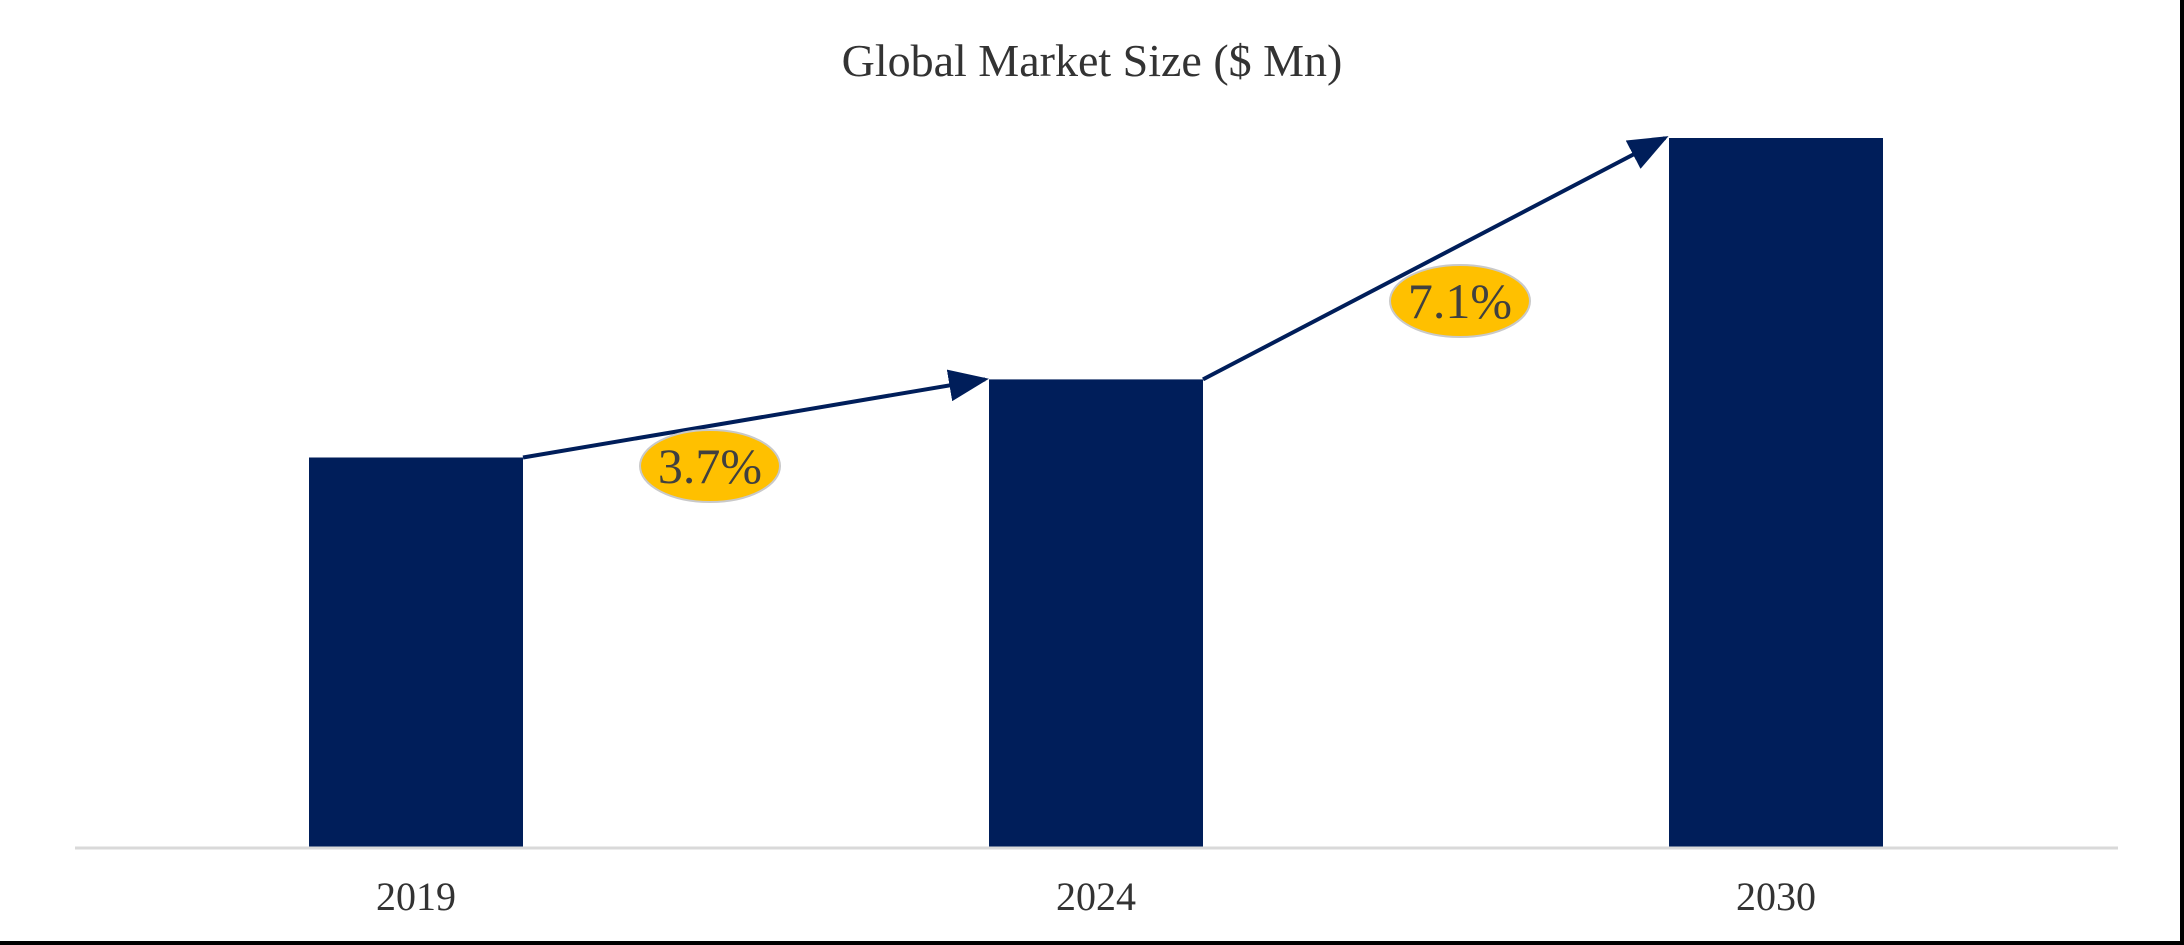 The width and height of the screenshot is (2184, 945). What do you see at coordinates (416, 652) in the screenshot?
I see `bar-2019` at bounding box center [416, 652].